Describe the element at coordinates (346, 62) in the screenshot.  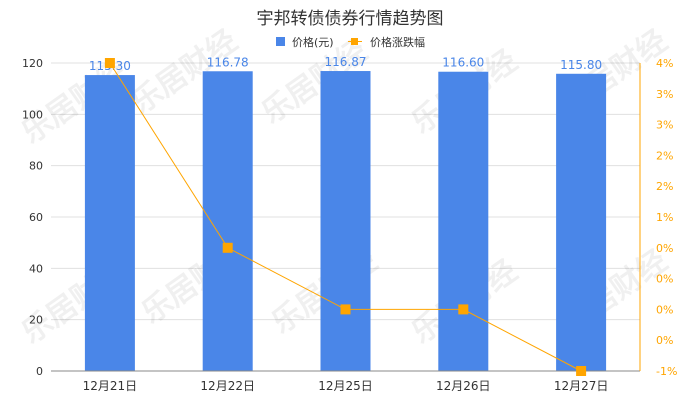
I see `bar-data-label: 116.87` at that location.